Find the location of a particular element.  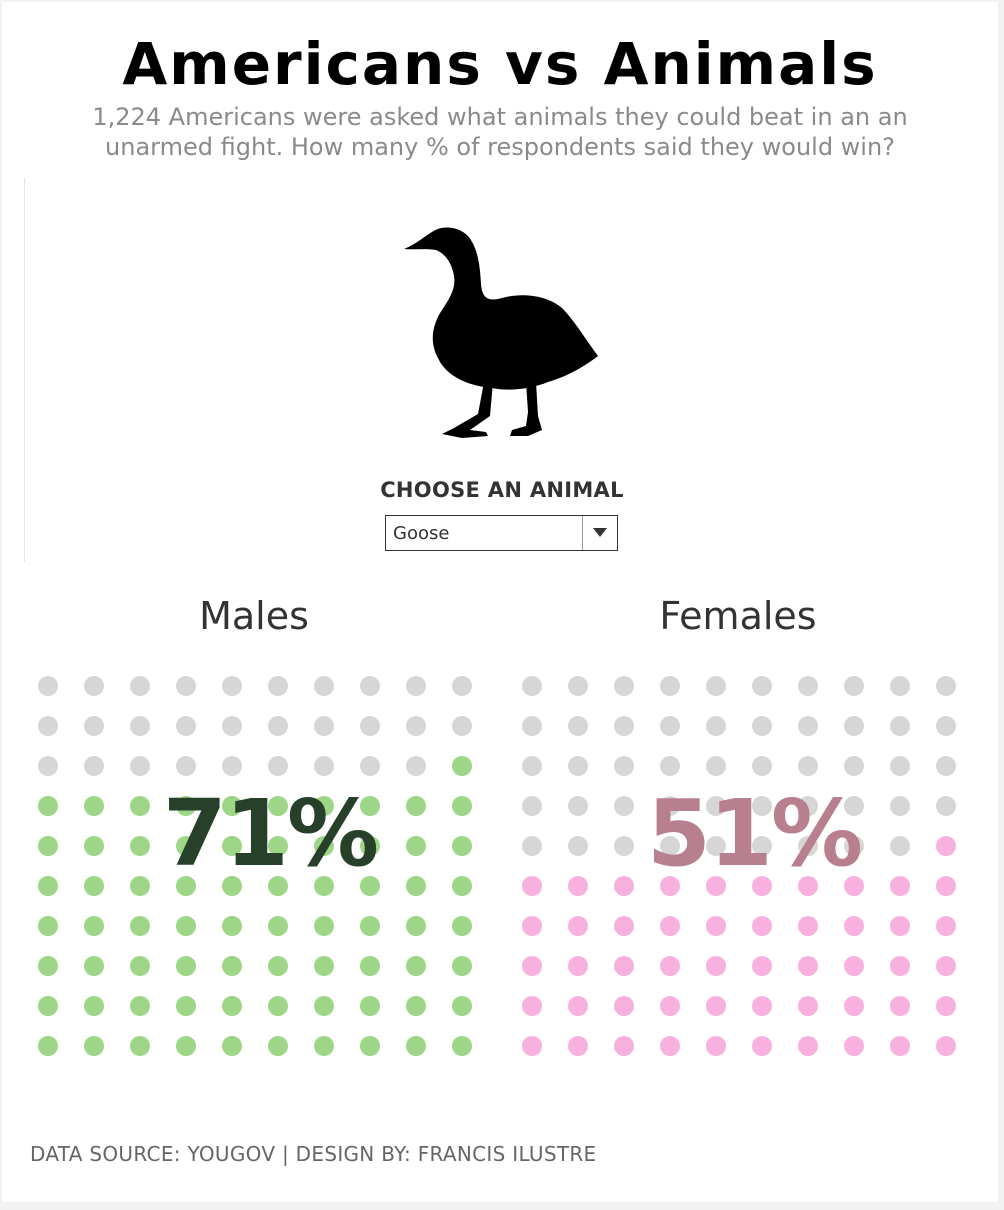

chevron-down-icon is located at coordinates (600, 533).